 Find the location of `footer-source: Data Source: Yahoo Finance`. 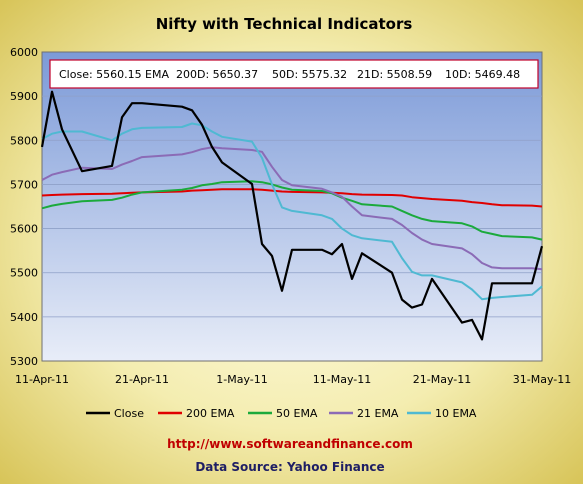

footer-source: Data Source: Yahoo Finance is located at coordinates (289, 467).